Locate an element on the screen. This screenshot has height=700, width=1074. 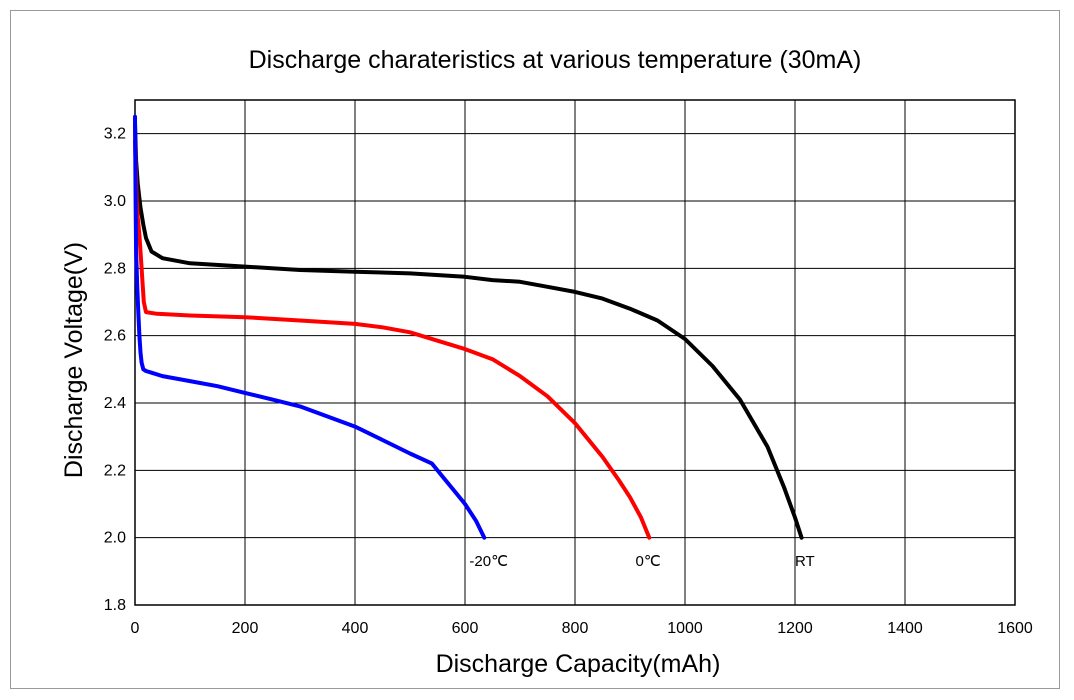
series-end-label: 0℃ is located at coordinates (648, 561).